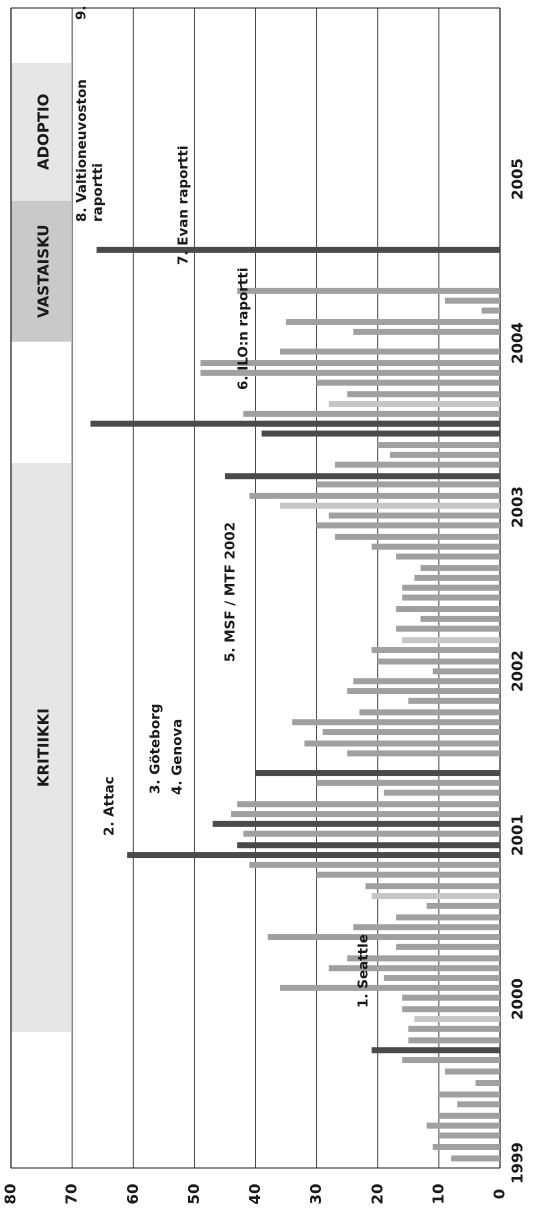  I want to click on y-tick-label: 10, so click(438, 1194).